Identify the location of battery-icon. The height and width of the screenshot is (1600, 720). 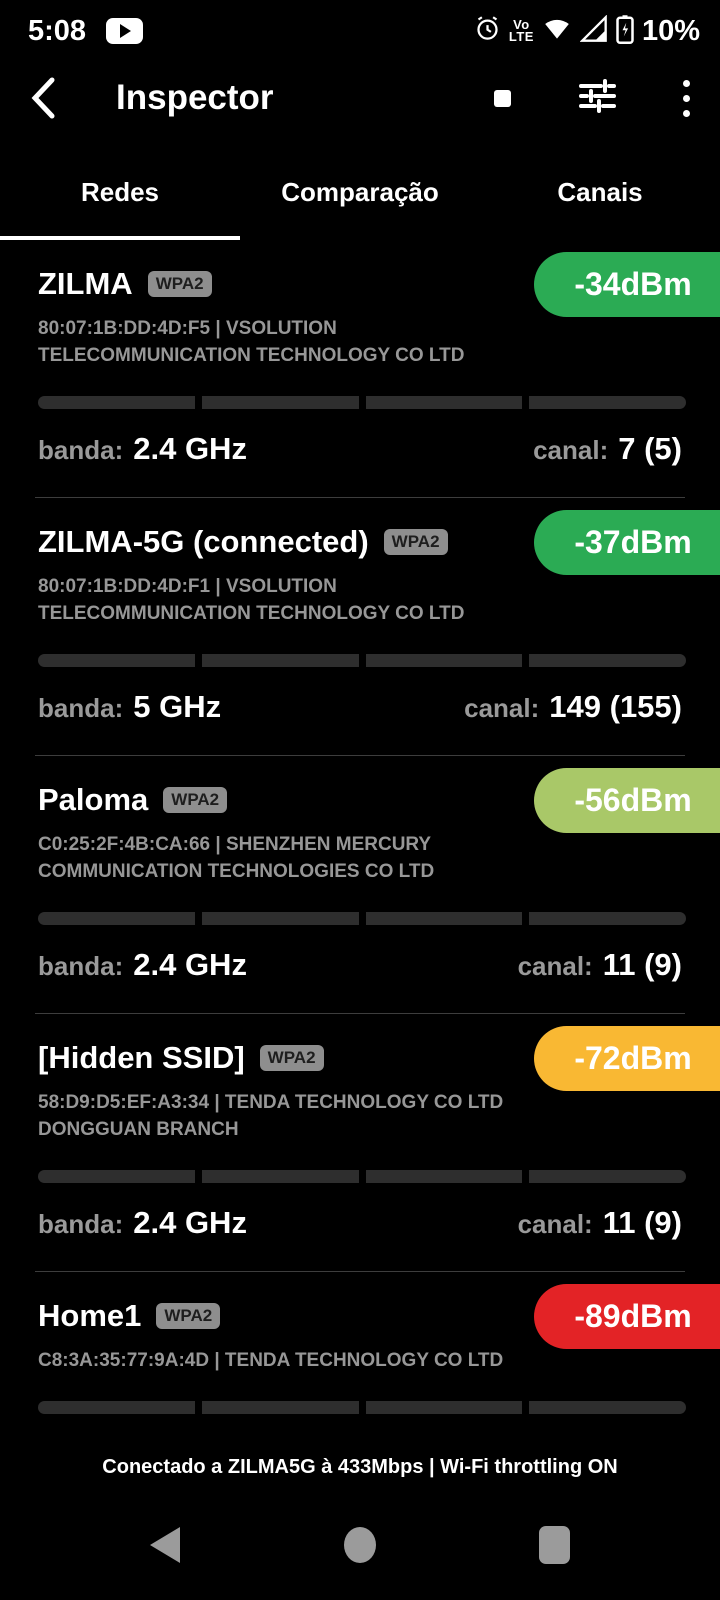
(625, 31).